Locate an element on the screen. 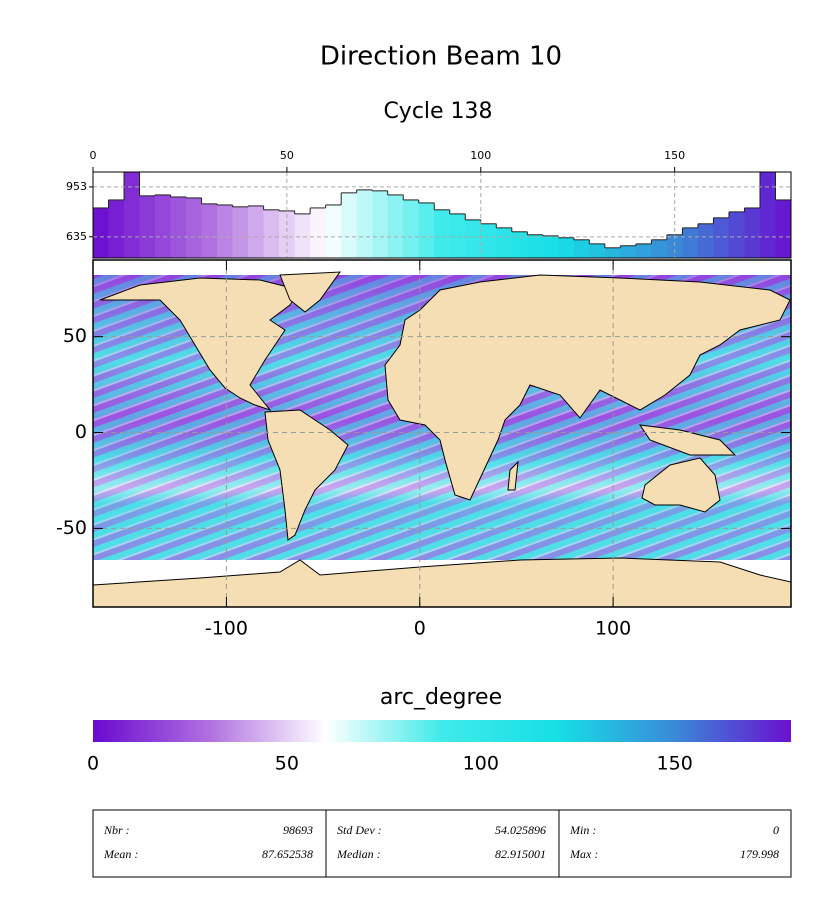 The image size is (833, 900). colorbar is located at coordinates (442, 731).